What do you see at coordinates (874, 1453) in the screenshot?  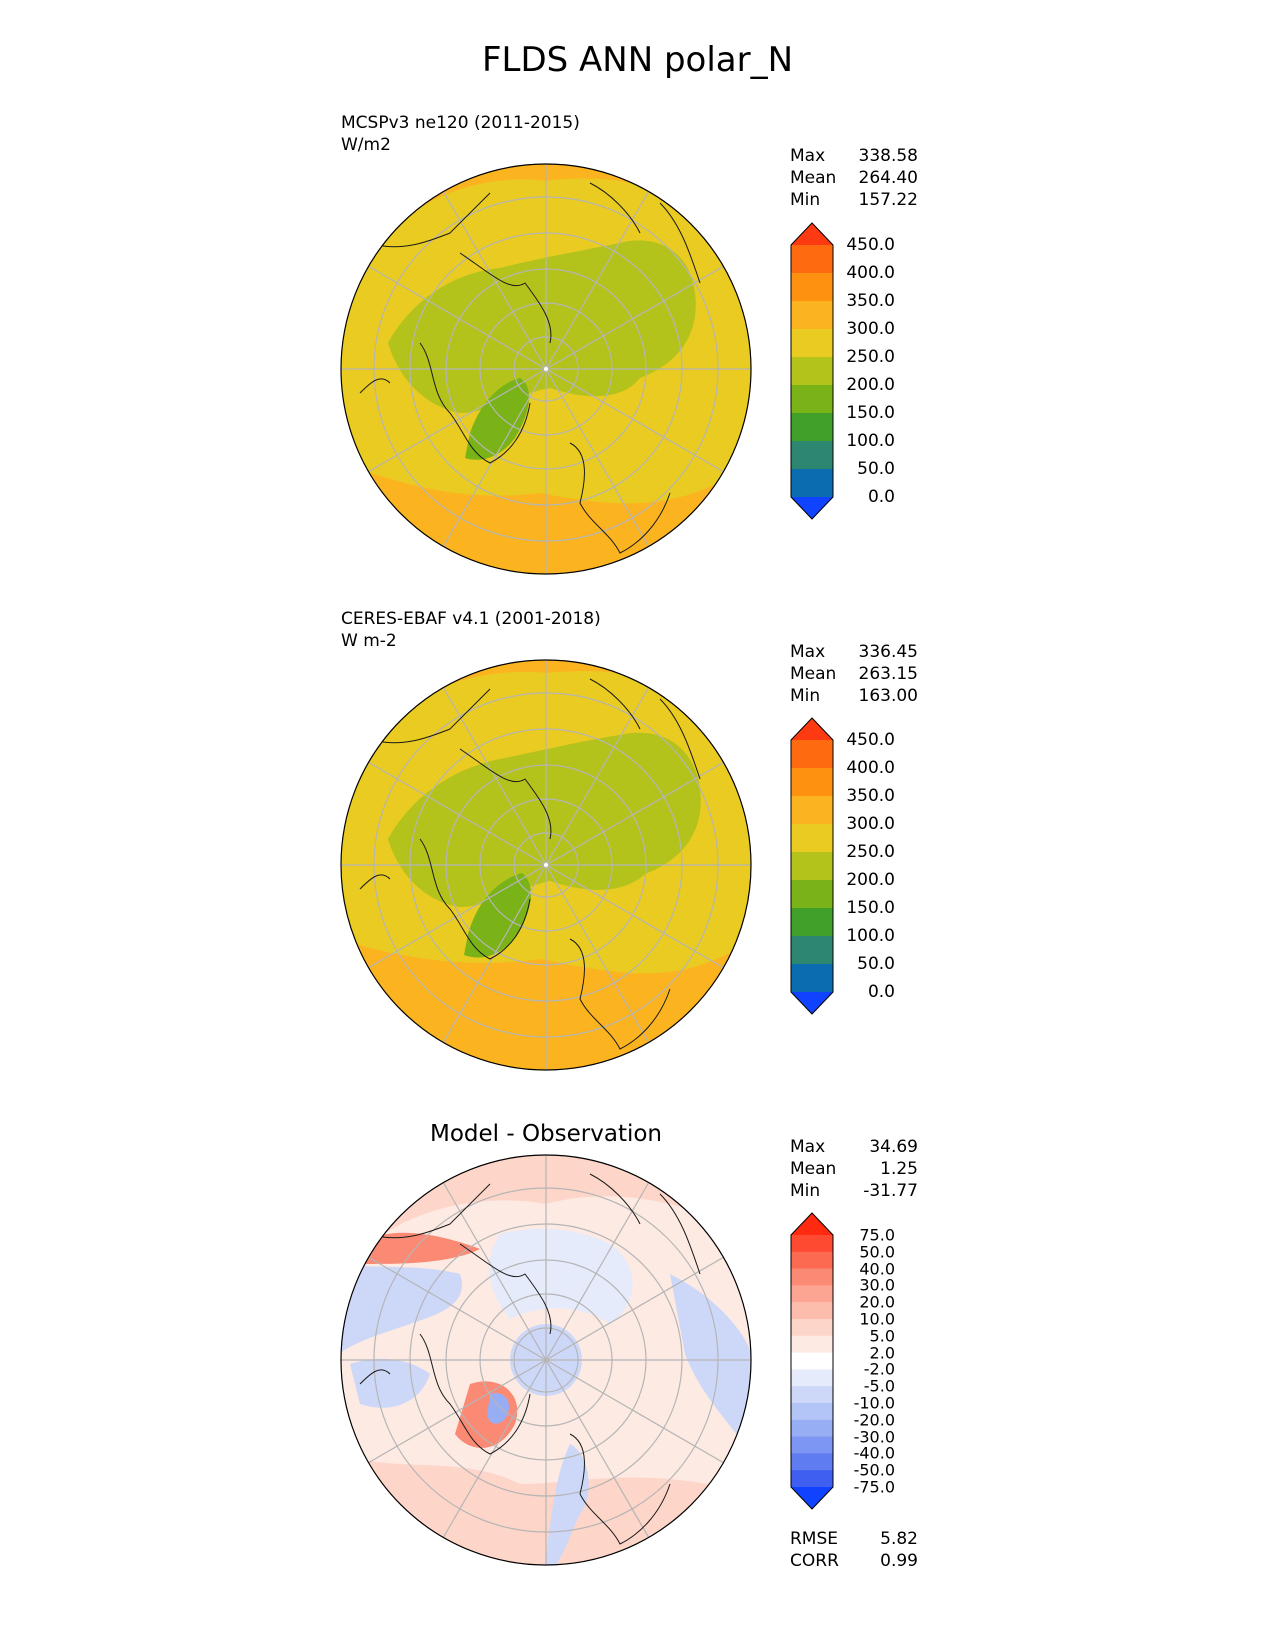 I see `colorbar-tick-label: -40.0` at bounding box center [874, 1453].